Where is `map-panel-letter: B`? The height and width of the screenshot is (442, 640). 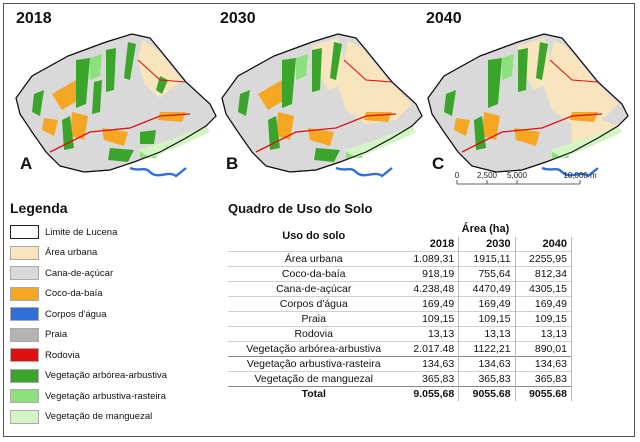
map-panel-letter: B is located at coordinates (232, 163).